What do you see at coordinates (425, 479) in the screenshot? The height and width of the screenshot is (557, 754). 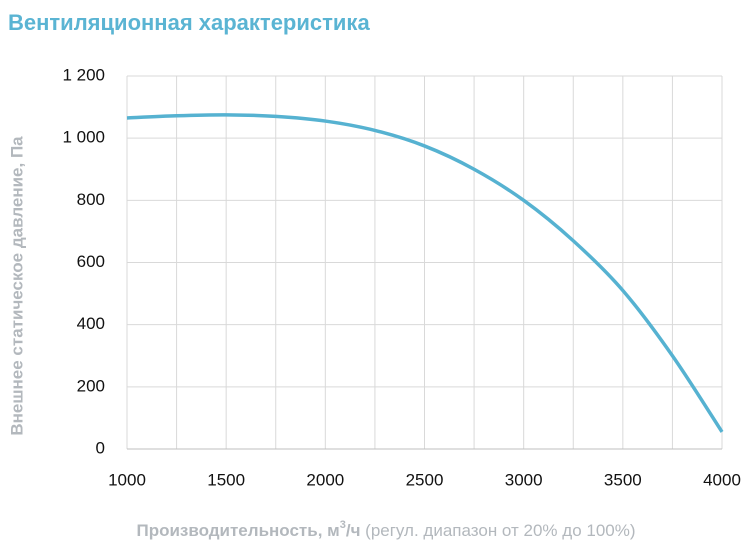 I see `x-tick-label: 2500` at bounding box center [425, 479].